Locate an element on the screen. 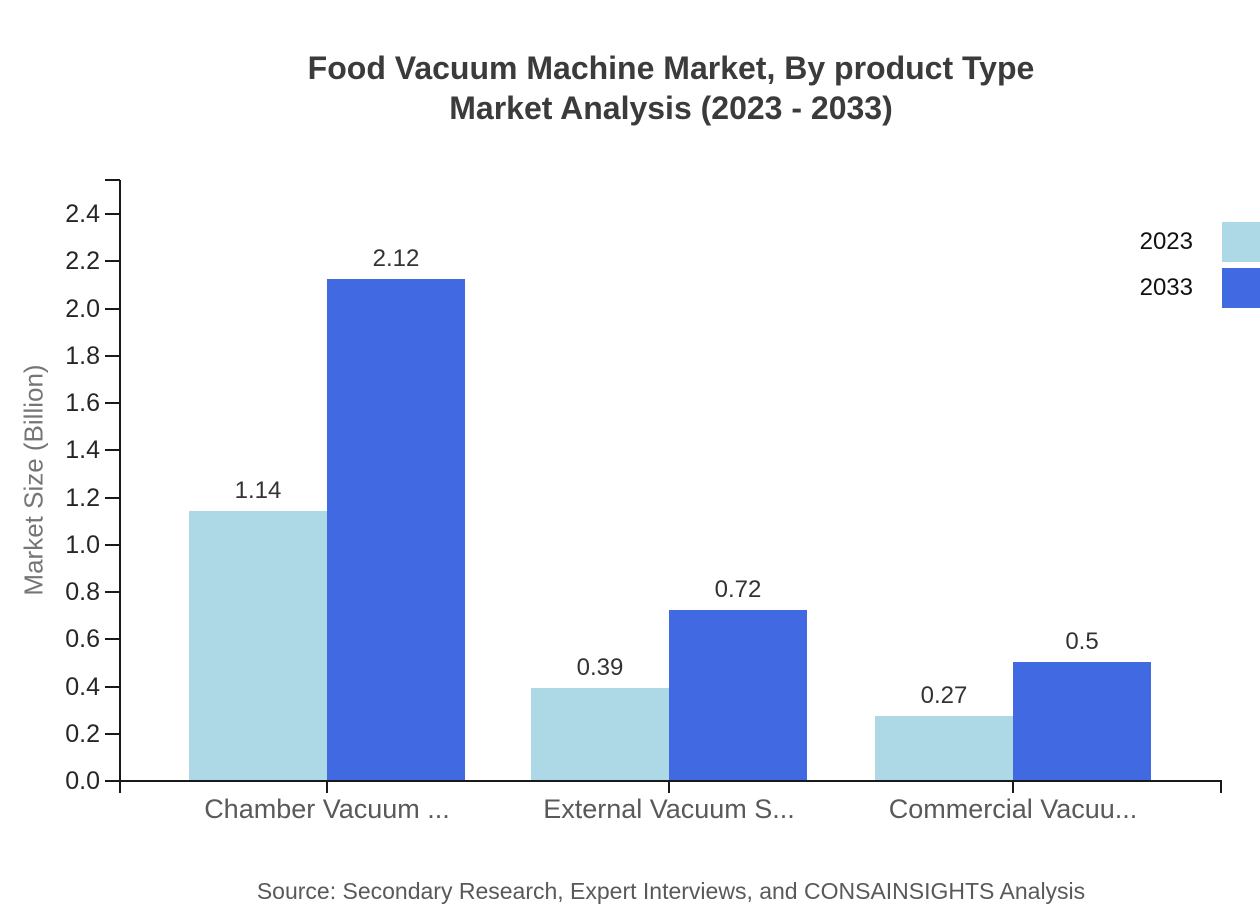 Image resolution: width=1260 pixels, height=920 pixels. y-tick-label: 0.6 is located at coordinates (82, 639).